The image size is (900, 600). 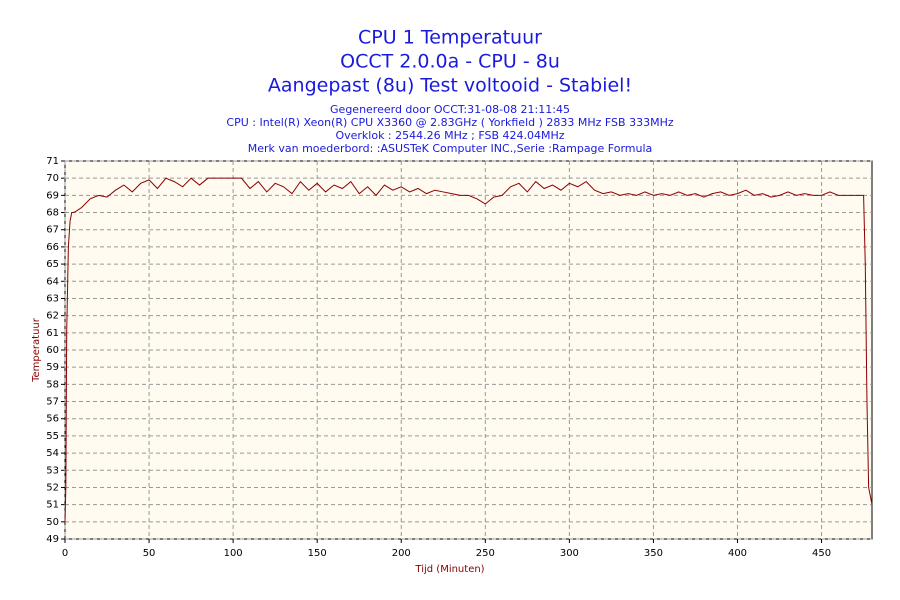 I want to click on x-tick-label: 100, so click(x=233, y=553).